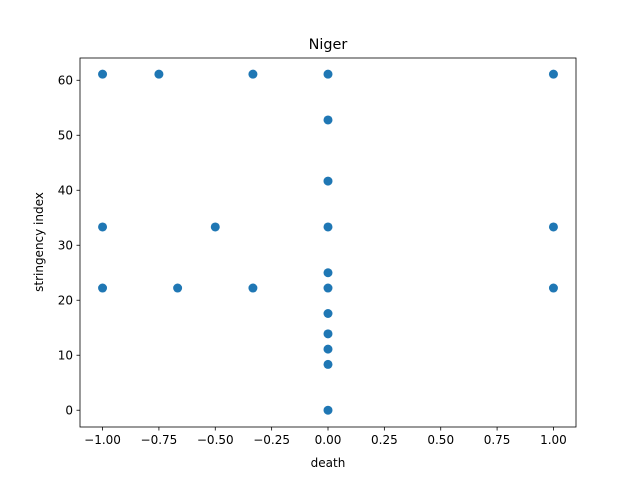 The height and width of the screenshot is (484, 640). I want to click on x-tick-label: 1.00, so click(553, 440).